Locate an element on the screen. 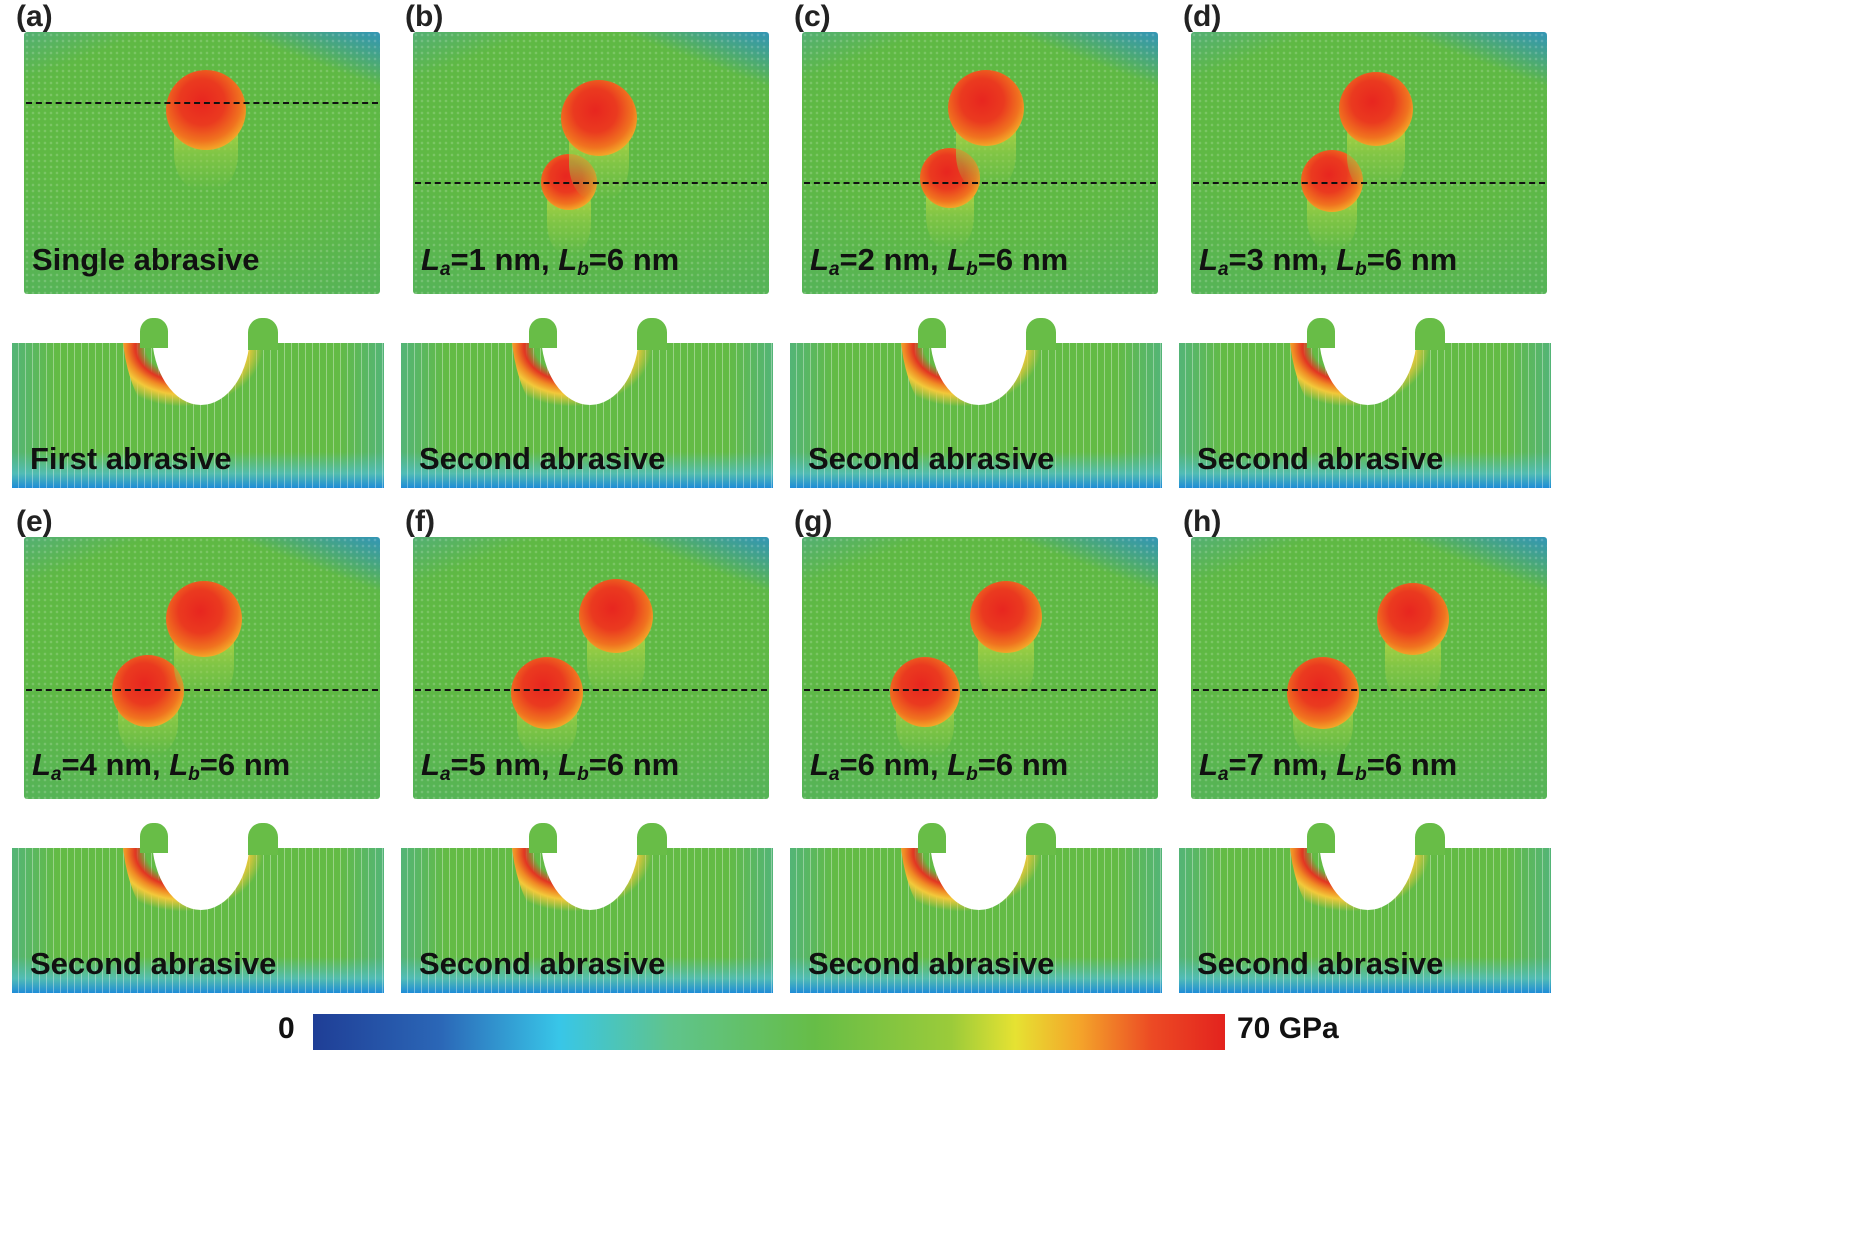 This screenshot has height=1245, width=1851. panel-2: (b) La=1 nm, Lb=6 nm Second abrasive is located at coordinates (596, 247).